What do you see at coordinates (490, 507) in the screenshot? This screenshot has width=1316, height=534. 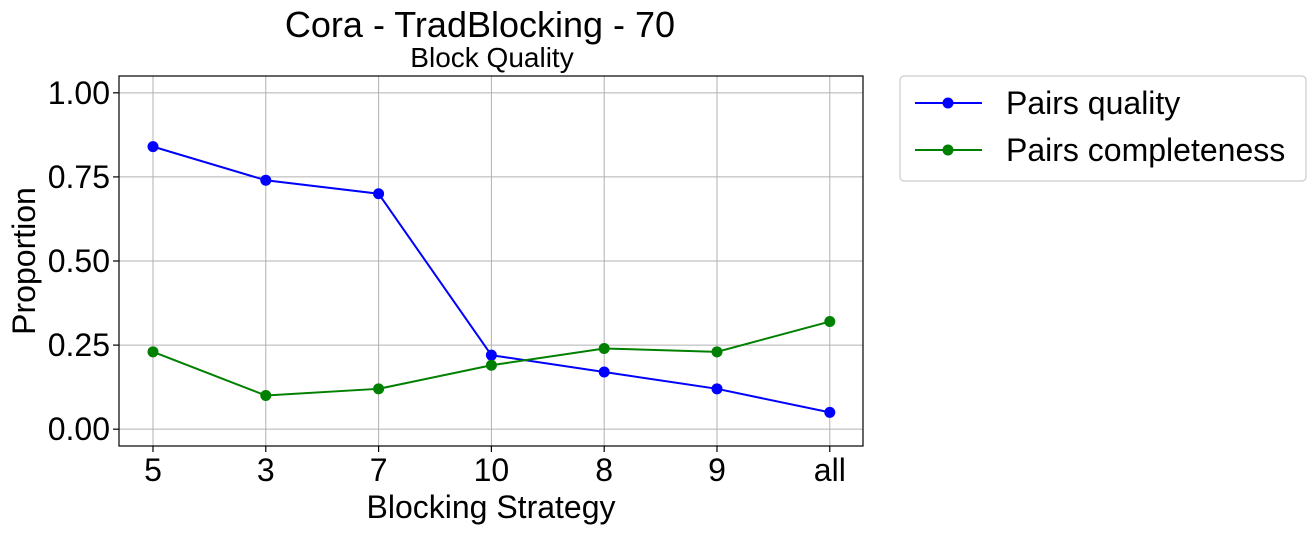 I see `x-axis-label: Blocking Strategy` at bounding box center [490, 507].